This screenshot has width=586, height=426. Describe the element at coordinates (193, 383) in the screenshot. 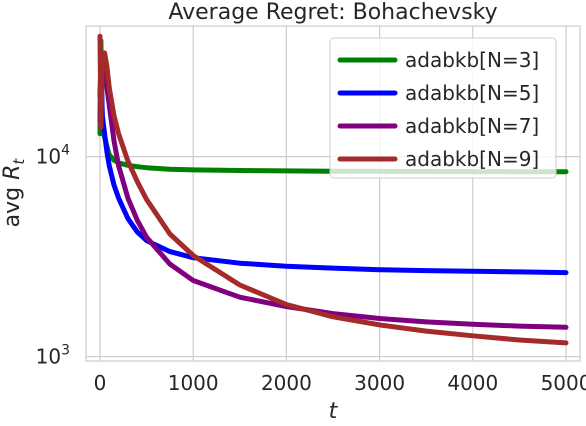

I see `x-tick-label: 1000` at that location.